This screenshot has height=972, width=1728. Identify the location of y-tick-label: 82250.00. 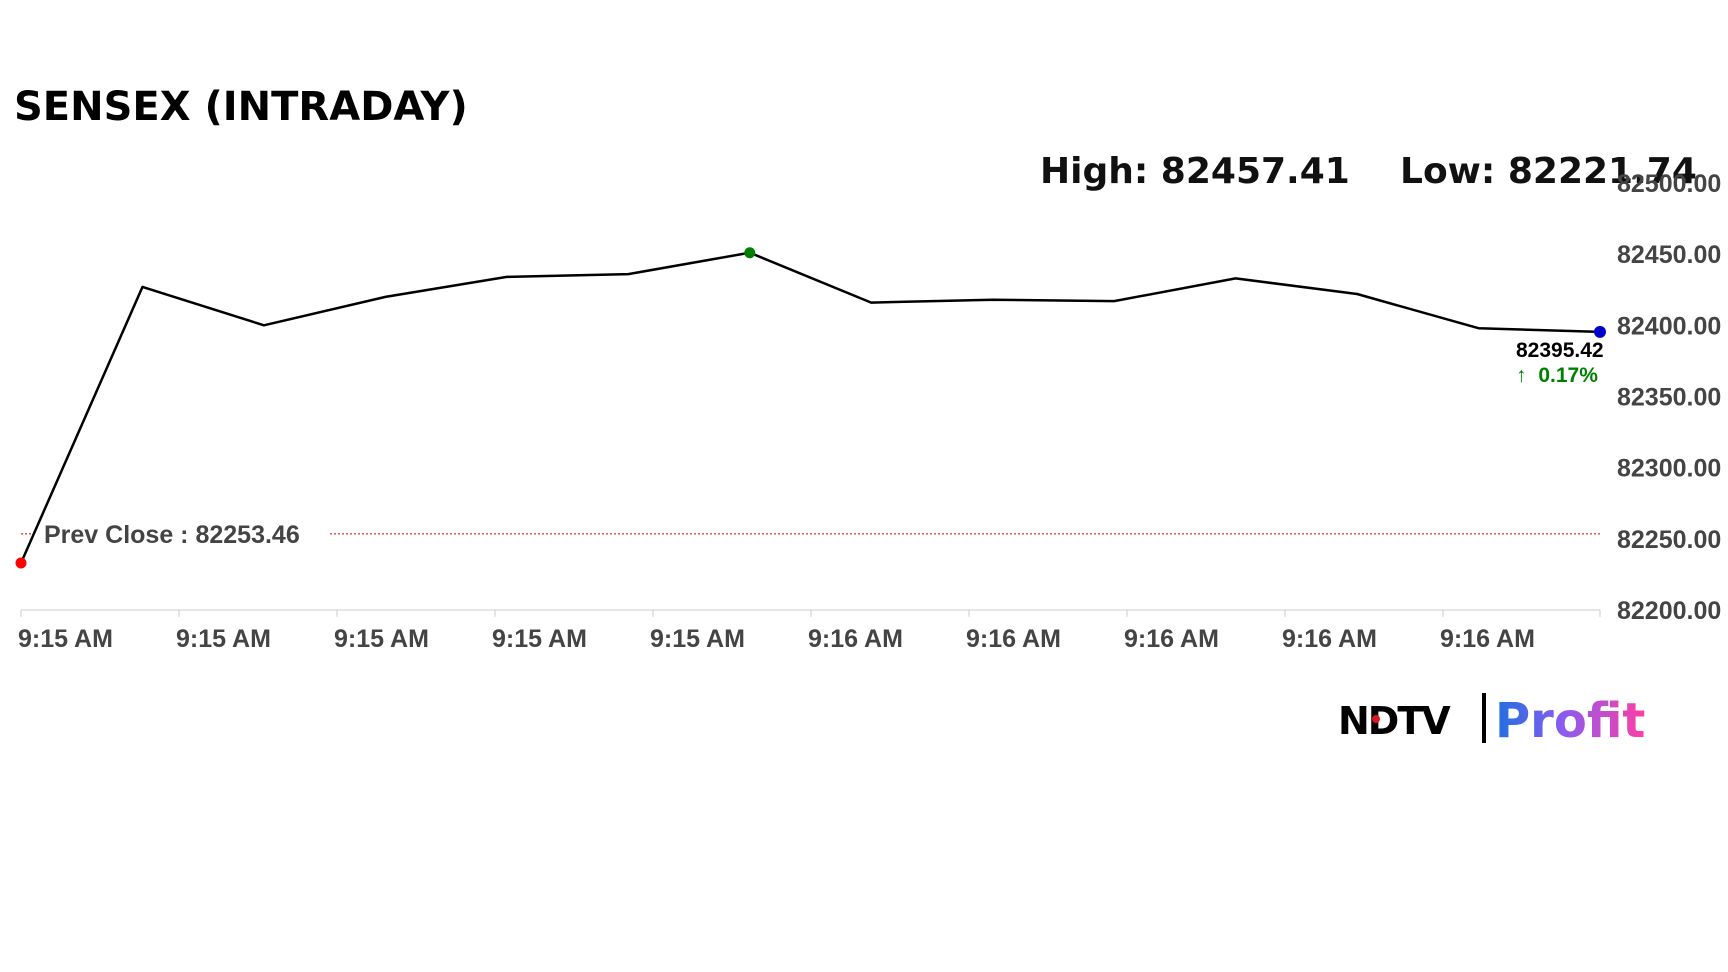
(1669, 540).